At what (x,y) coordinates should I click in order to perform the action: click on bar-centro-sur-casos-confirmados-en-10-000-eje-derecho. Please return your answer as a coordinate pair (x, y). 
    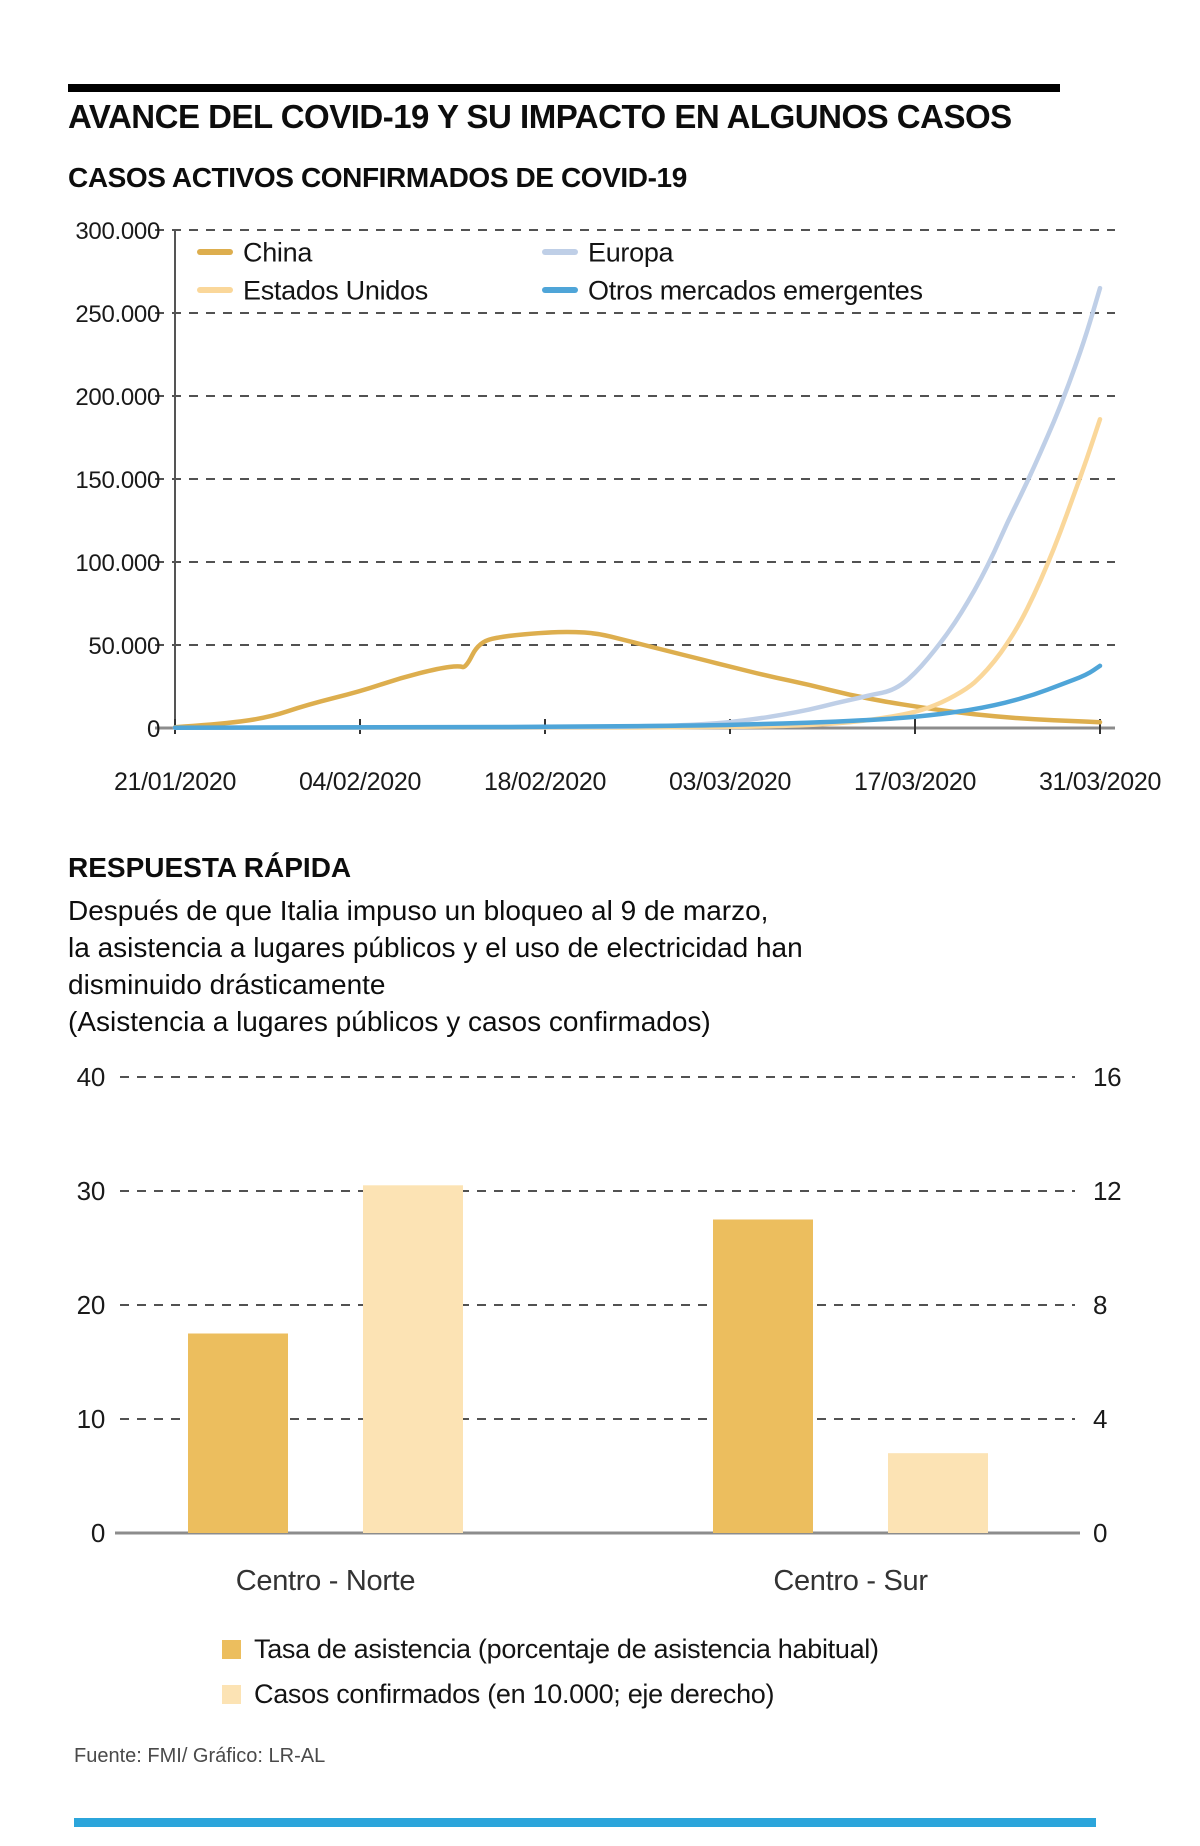
    Looking at the image, I should click on (938, 1493).